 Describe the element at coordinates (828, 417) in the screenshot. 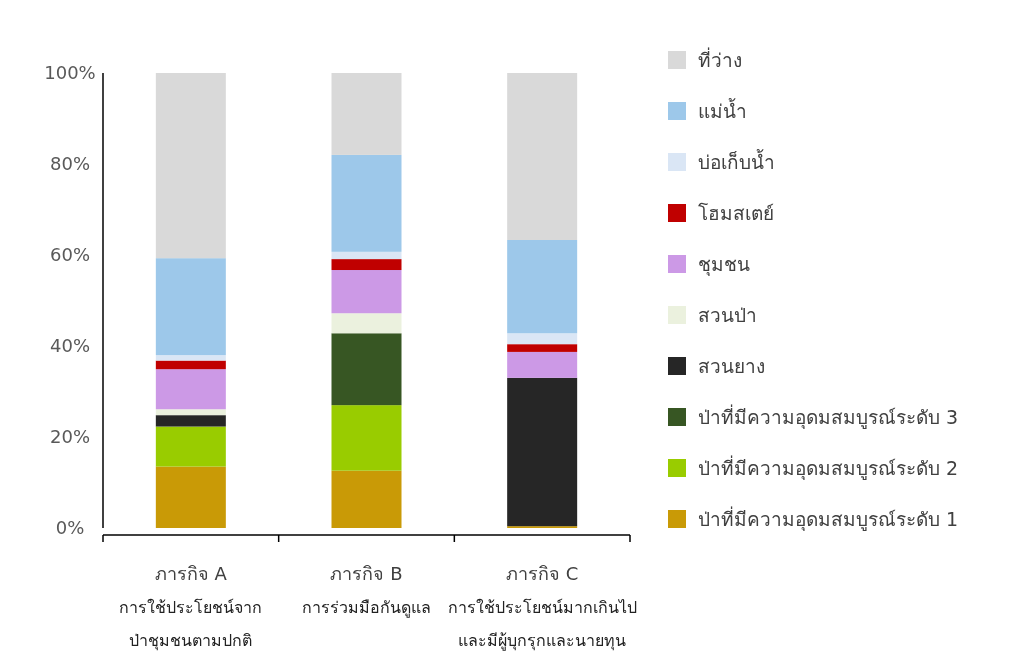

I see `legend-label: ป่าที่มีความอุดมสมบูรณ์ระดับ 3` at that location.